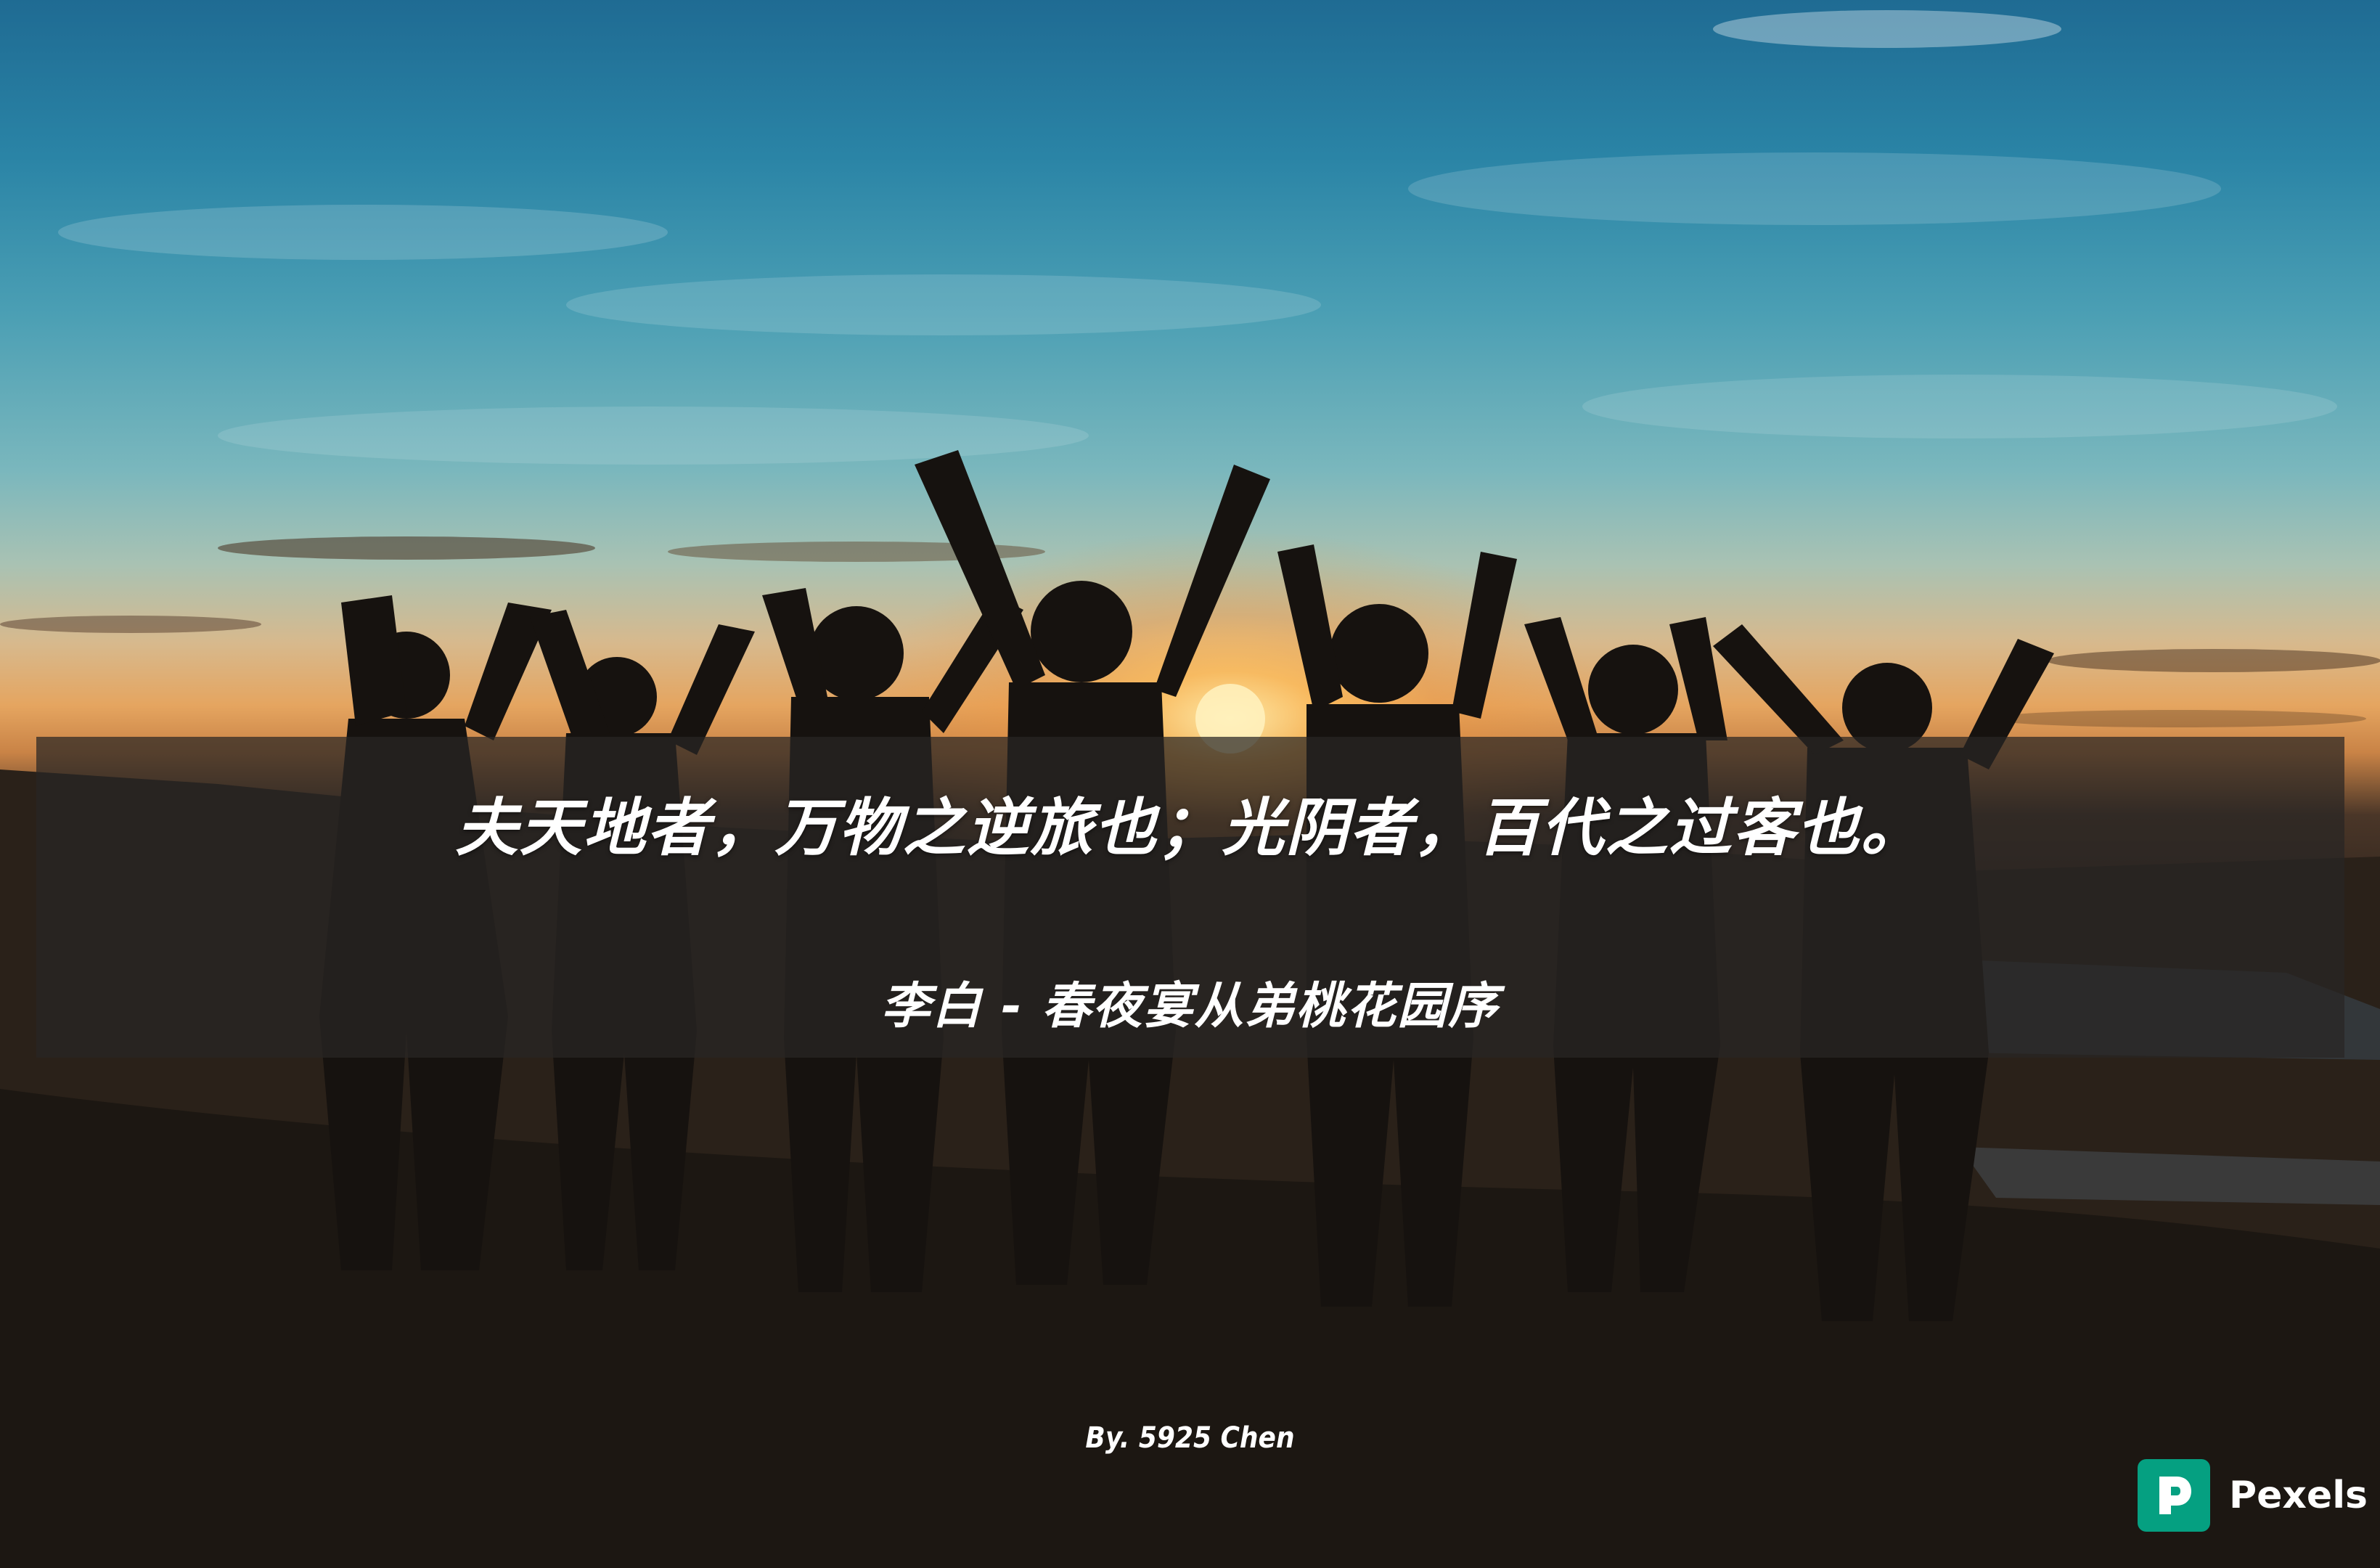  I want to click on byline: By. 5925 Chen, so click(1190, 1438).